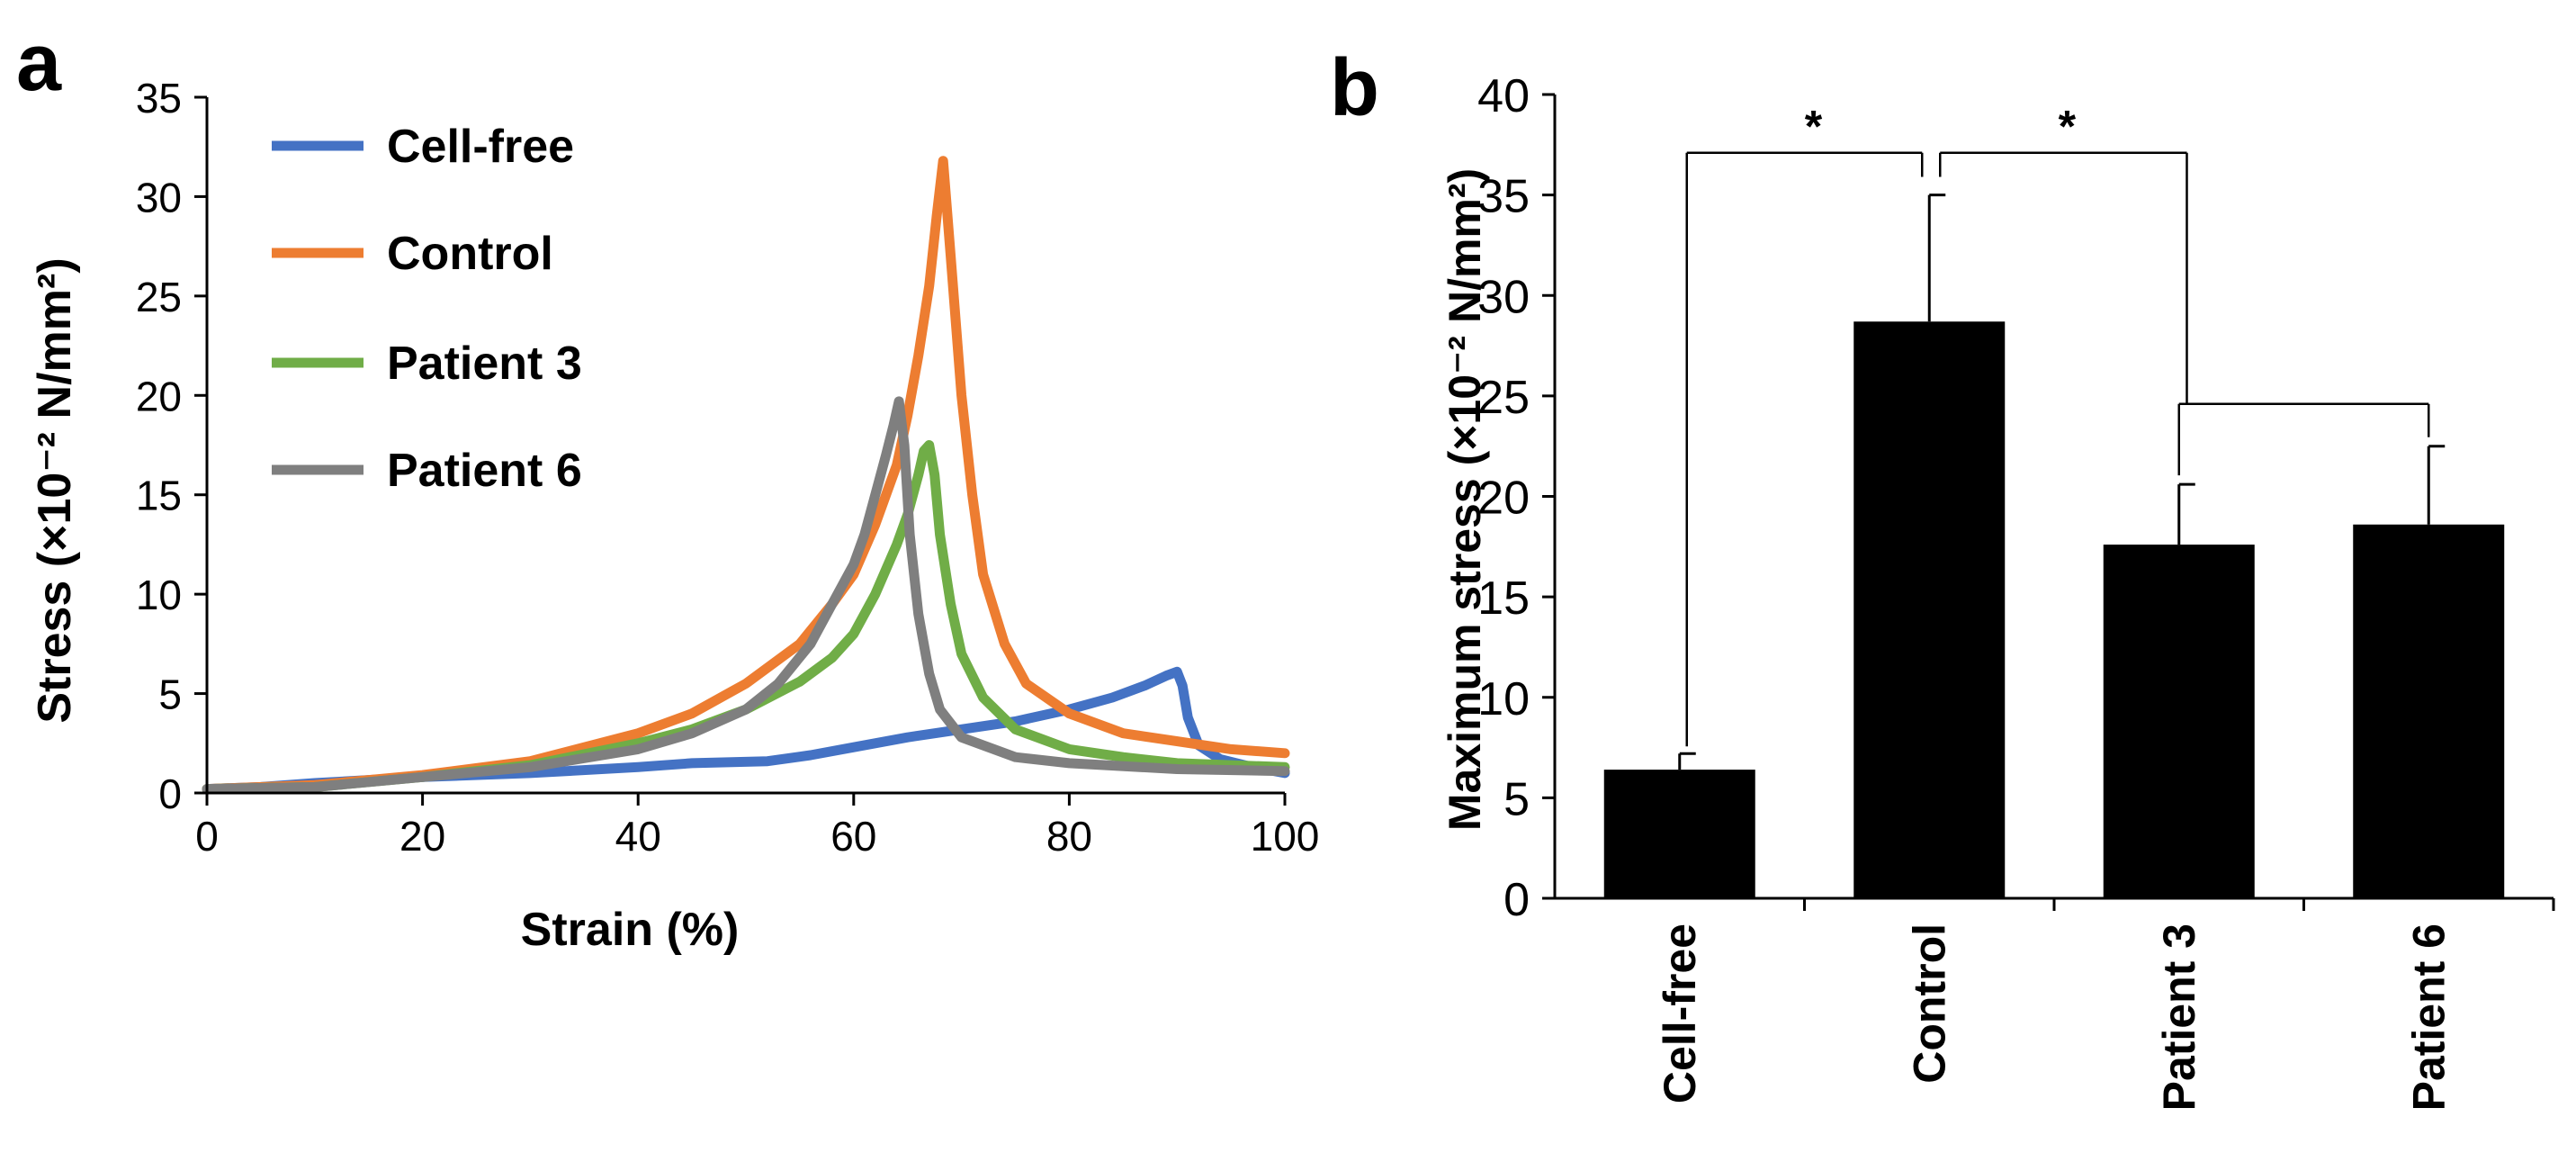 The width and height of the screenshot is (2576, 1162). What do you see at coordinates (1504, 96) in the screenshot?
I see `y-tick-label: 40` at bounding box center [1504, 96].